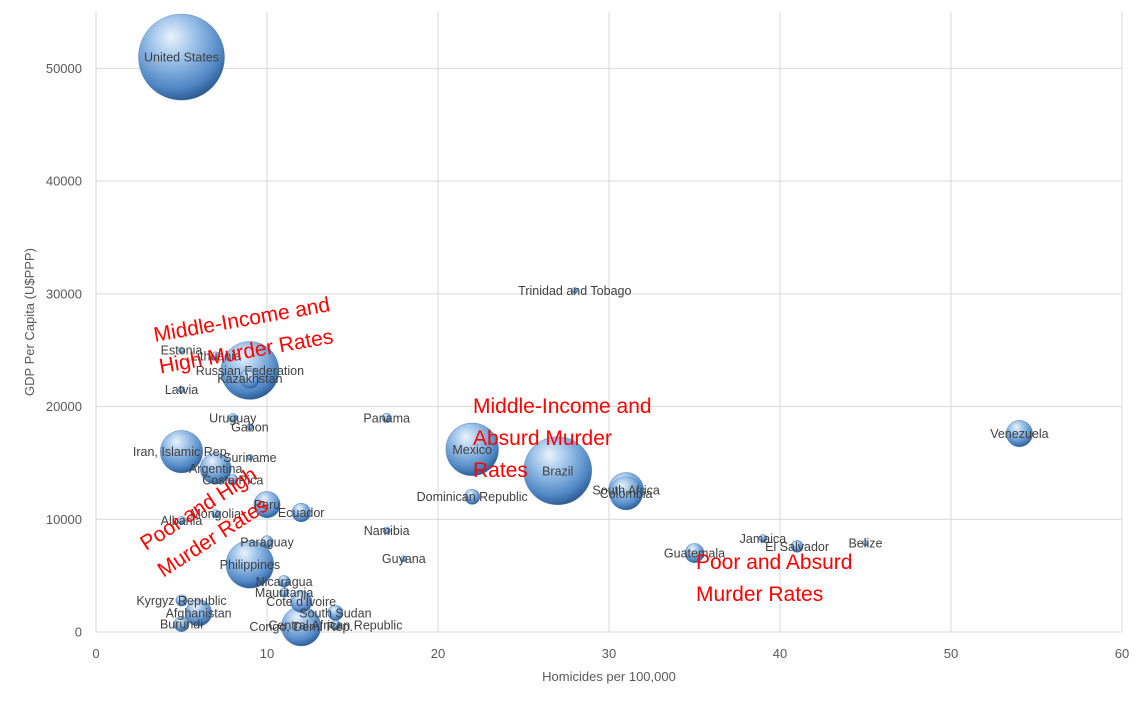  I want to click on point-label: Peru, so click(267, 505).